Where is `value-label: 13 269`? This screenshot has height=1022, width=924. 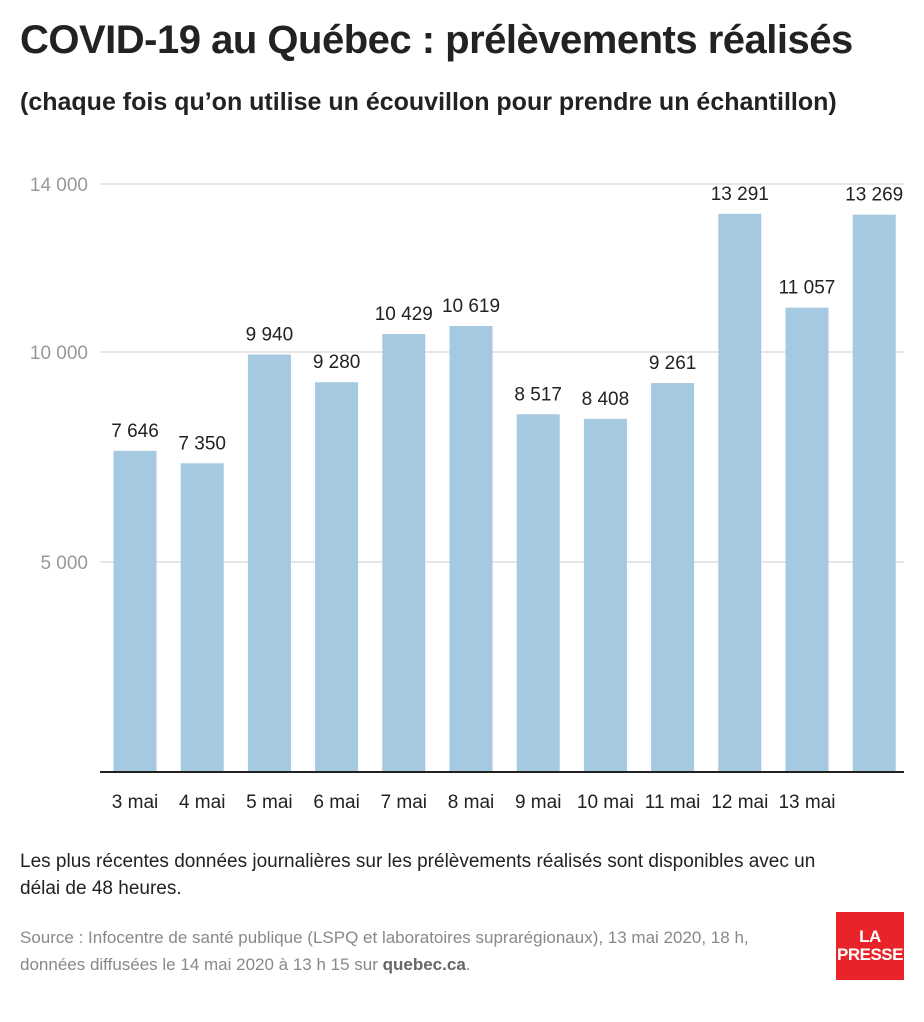 value-label: 13 269 is located at coordinates (874, 195).